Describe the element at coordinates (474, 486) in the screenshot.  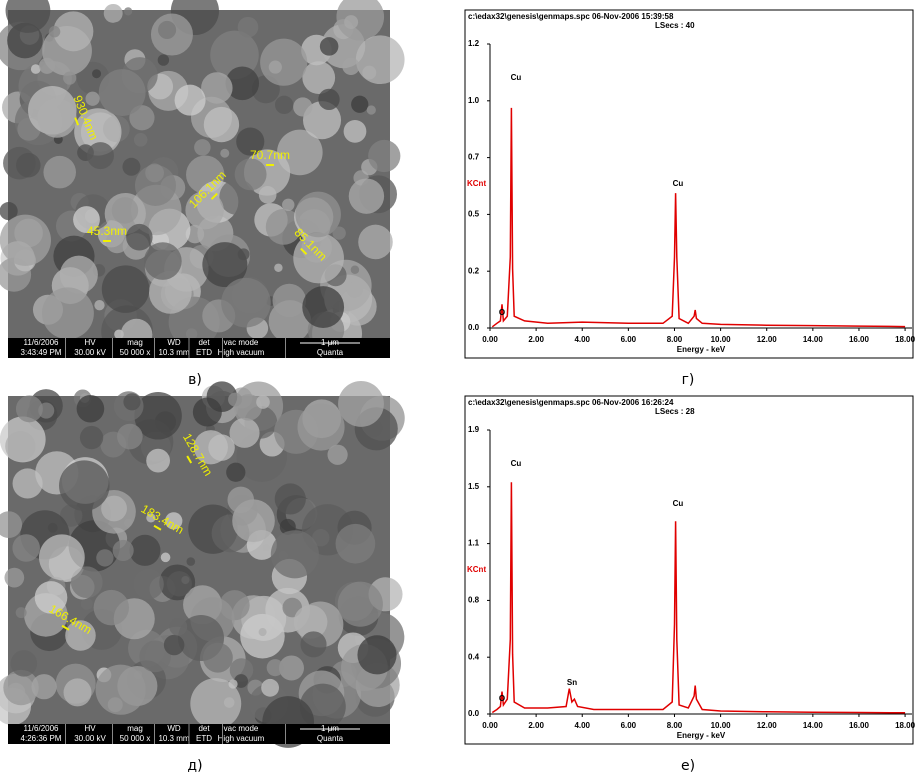
I see `y-tick-label: 1.5` at that location.